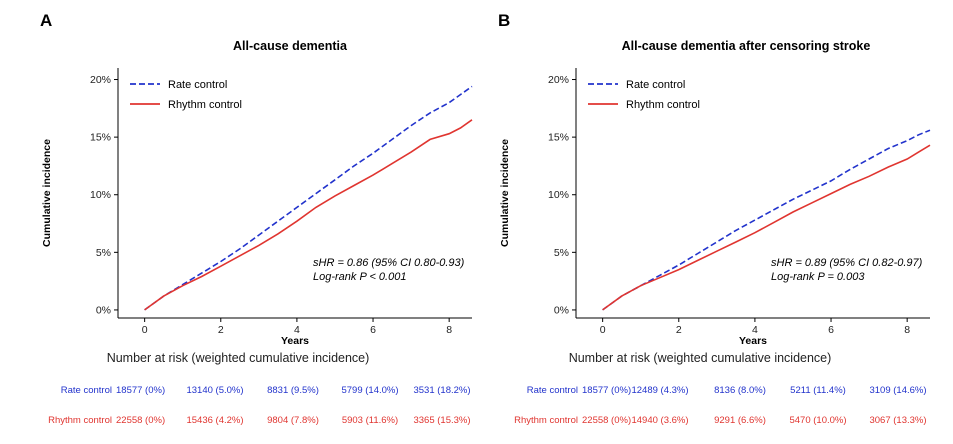 The height and width of the screenshot is (444, 953). Describe the element at coordinates (740, 390) in the screenshot. I see `risk-cell: 8136 (8.0%)` at that location.